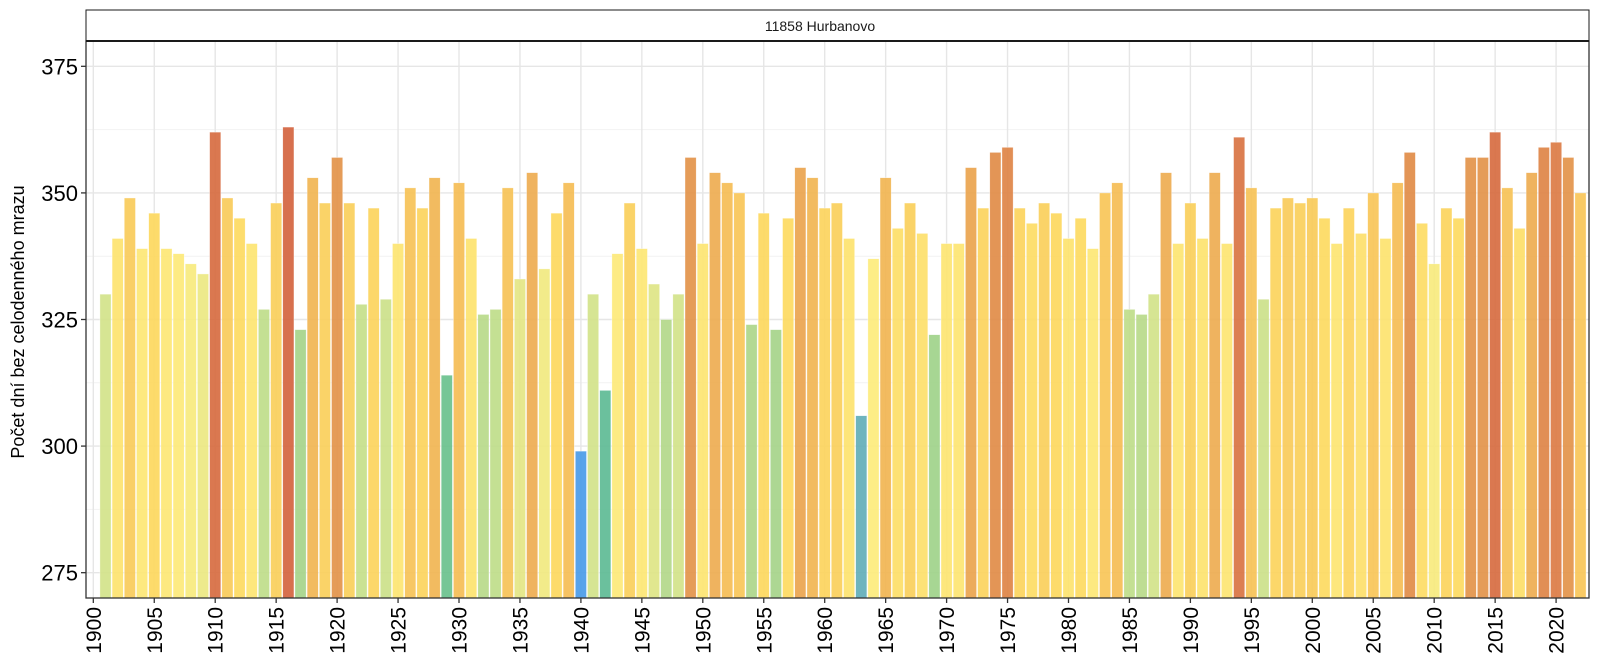  Describe the element at coordinates (1069, 630) in the screenshot. I see `x-tick-label: 1980` at that location.